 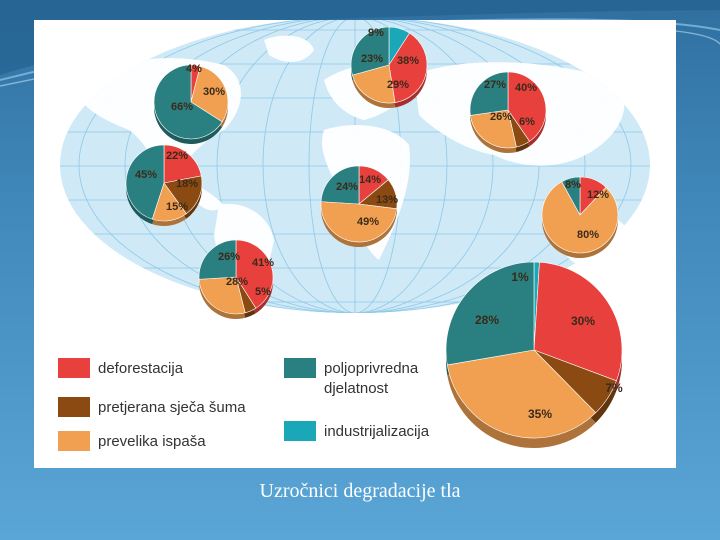 What do you see at coordinates (387, 200) in the screenshot?
I see `pie-label: 13%` at bounding box center [387, 200].